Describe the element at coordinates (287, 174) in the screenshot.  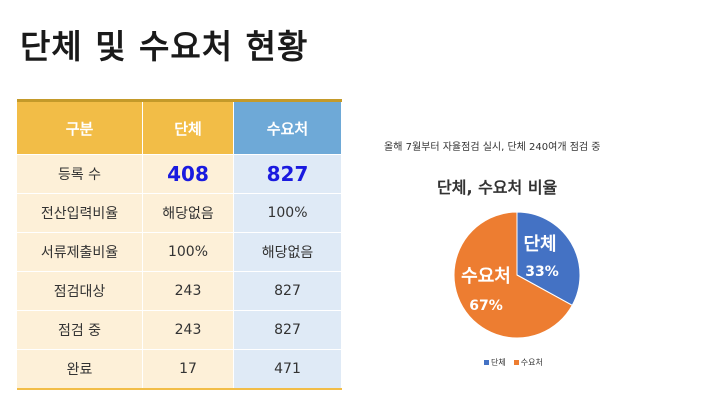
I see `cell-demand-count: 827` at that location.